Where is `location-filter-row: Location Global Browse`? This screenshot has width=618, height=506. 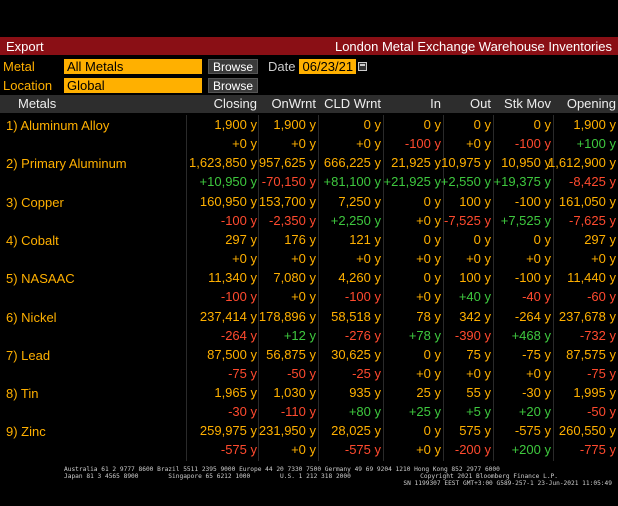
location-filter-row: Location Global Browse is located at coordinates (129, 85).